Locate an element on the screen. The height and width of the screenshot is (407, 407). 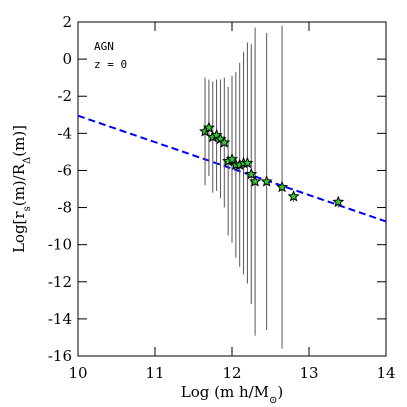
x-axis-label: Log (m h/M⊙) is located at coordinates (232, 394).